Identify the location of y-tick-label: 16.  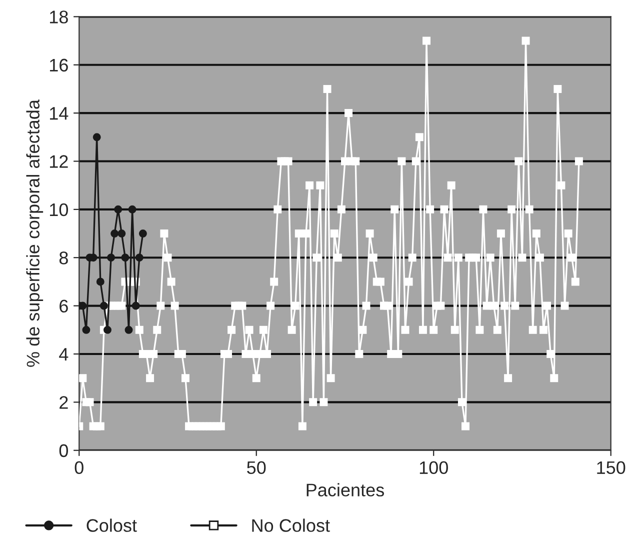
(59, 65).